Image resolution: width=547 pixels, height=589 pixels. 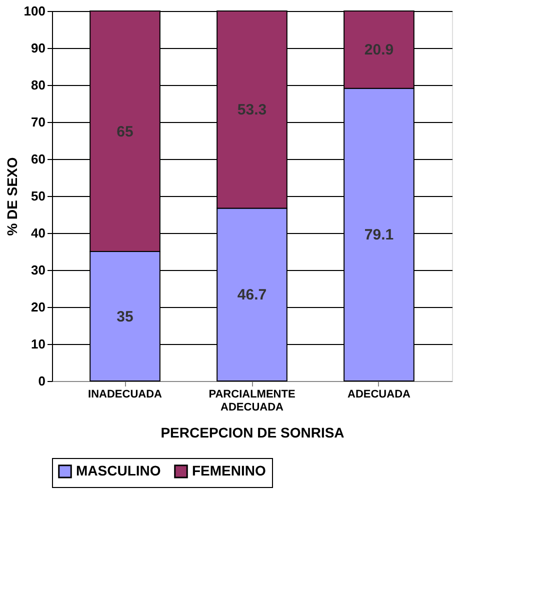 What do you see at coordinates (38, 233) in the screenshot?
I see `y-tick-label: 40` at bounding box center [38, 233].